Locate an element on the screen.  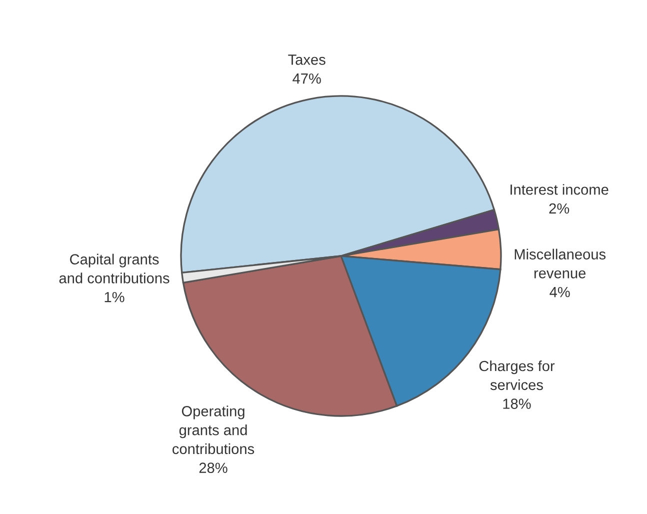
data-label: 4% is located at coordinates (560, 292).